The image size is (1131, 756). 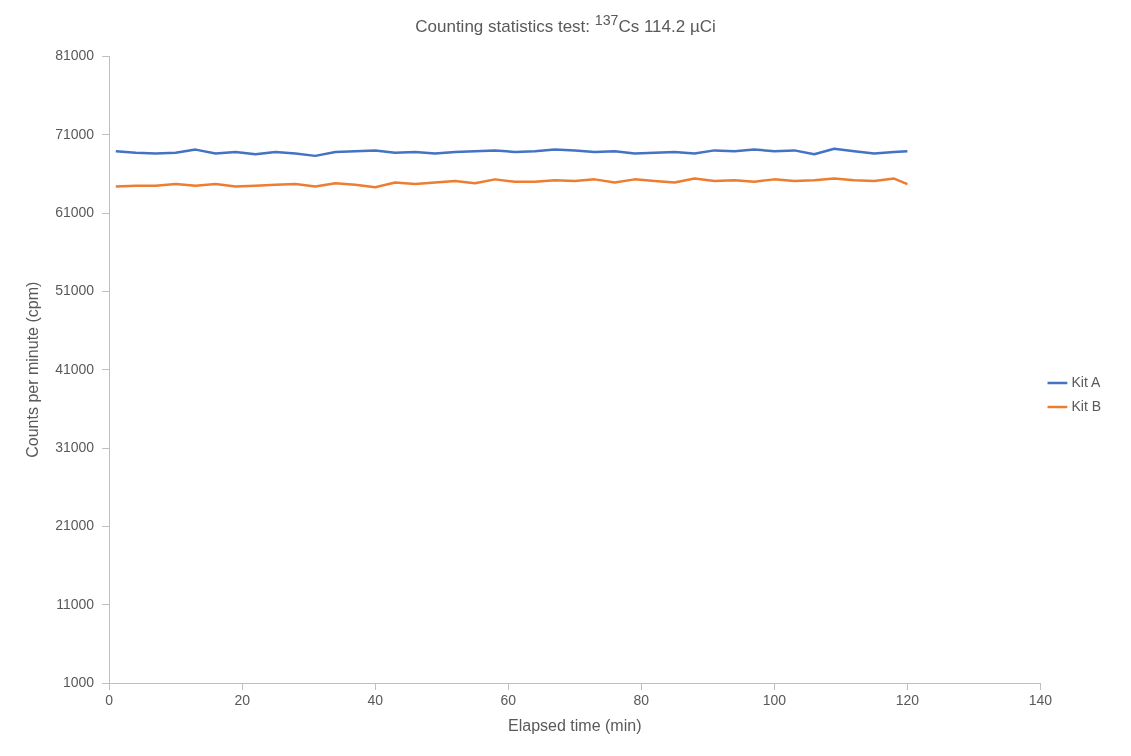 I want to click on y-tick-label: 11000, so click(x=75, y=603).